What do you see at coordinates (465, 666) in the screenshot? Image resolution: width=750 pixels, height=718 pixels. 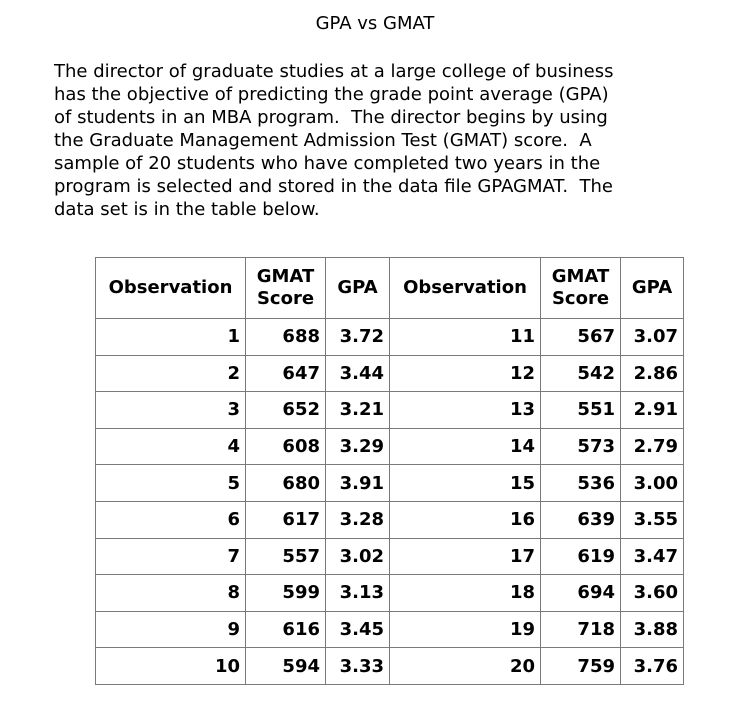 I see `observation-cell: 20` at bounding box center [465, 666].